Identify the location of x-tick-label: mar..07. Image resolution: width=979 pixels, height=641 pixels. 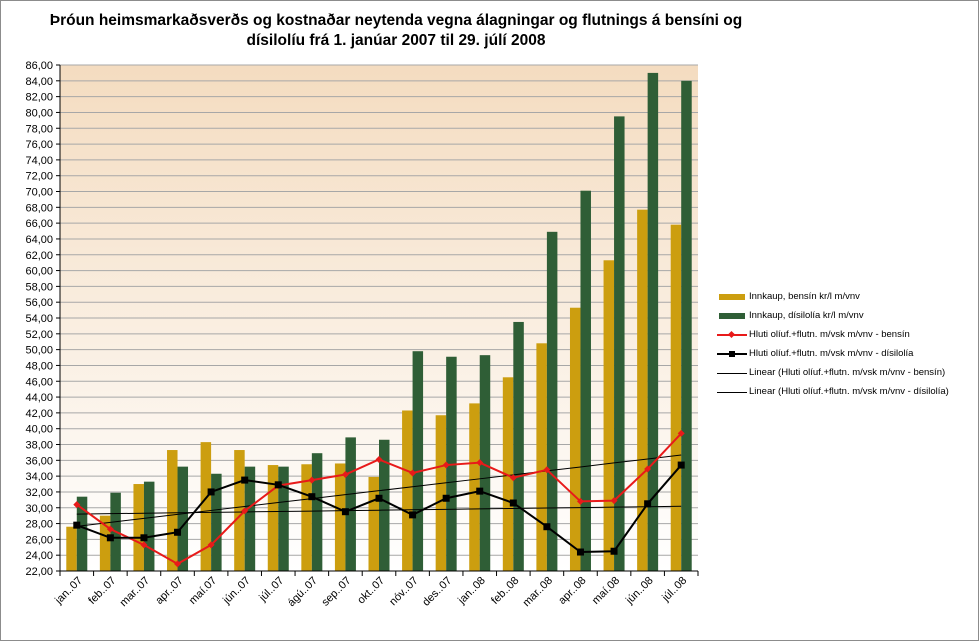
(135, 592).